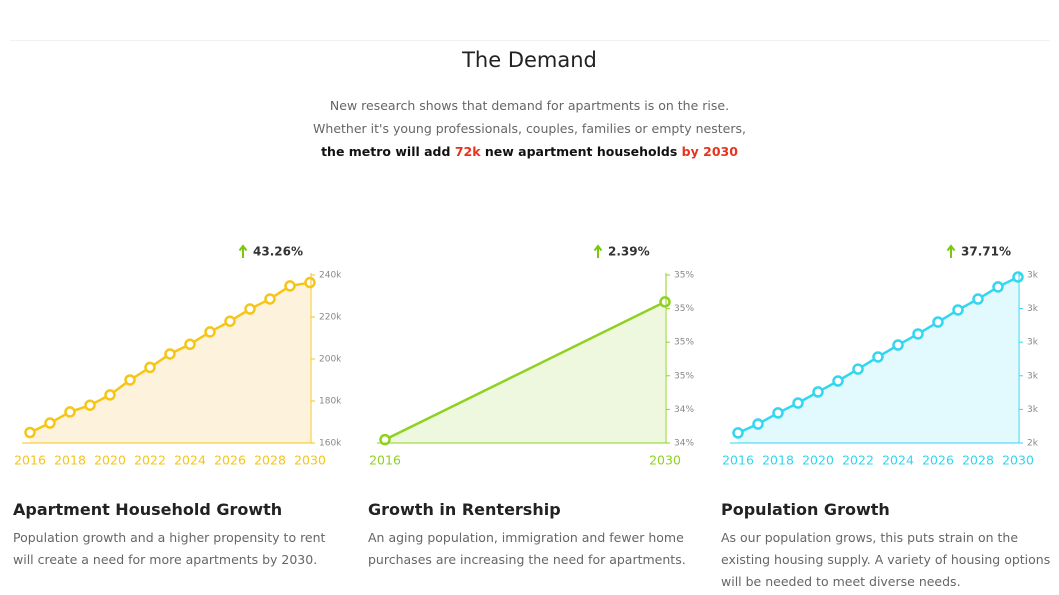 The width and height of the screenshot is (1059, 595). What do you see at coordinates (629, 252) in the screenshot?
I see `growth-annotation: 2.39%` at bounding box center [629, 252].